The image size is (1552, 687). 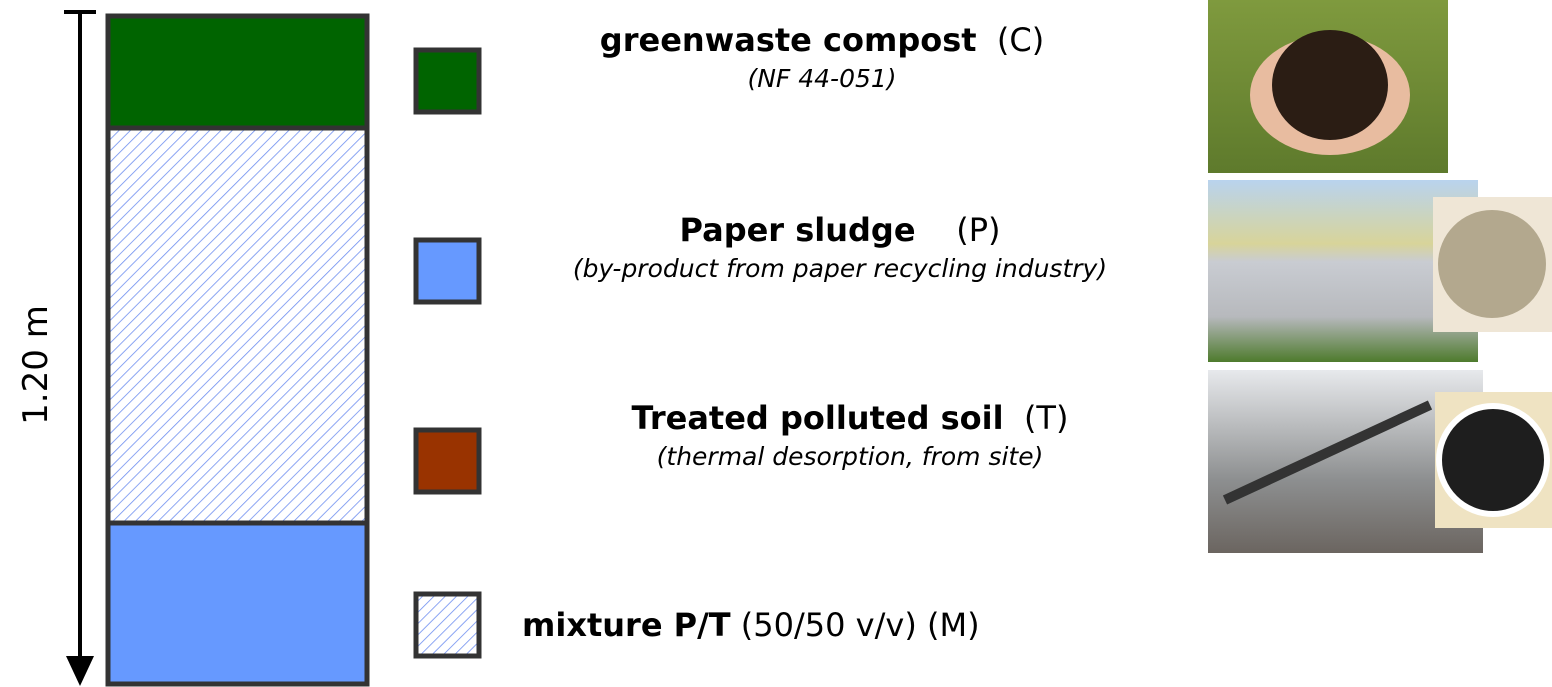 I want to click on sludge-layer, so click(x=237, y=603).